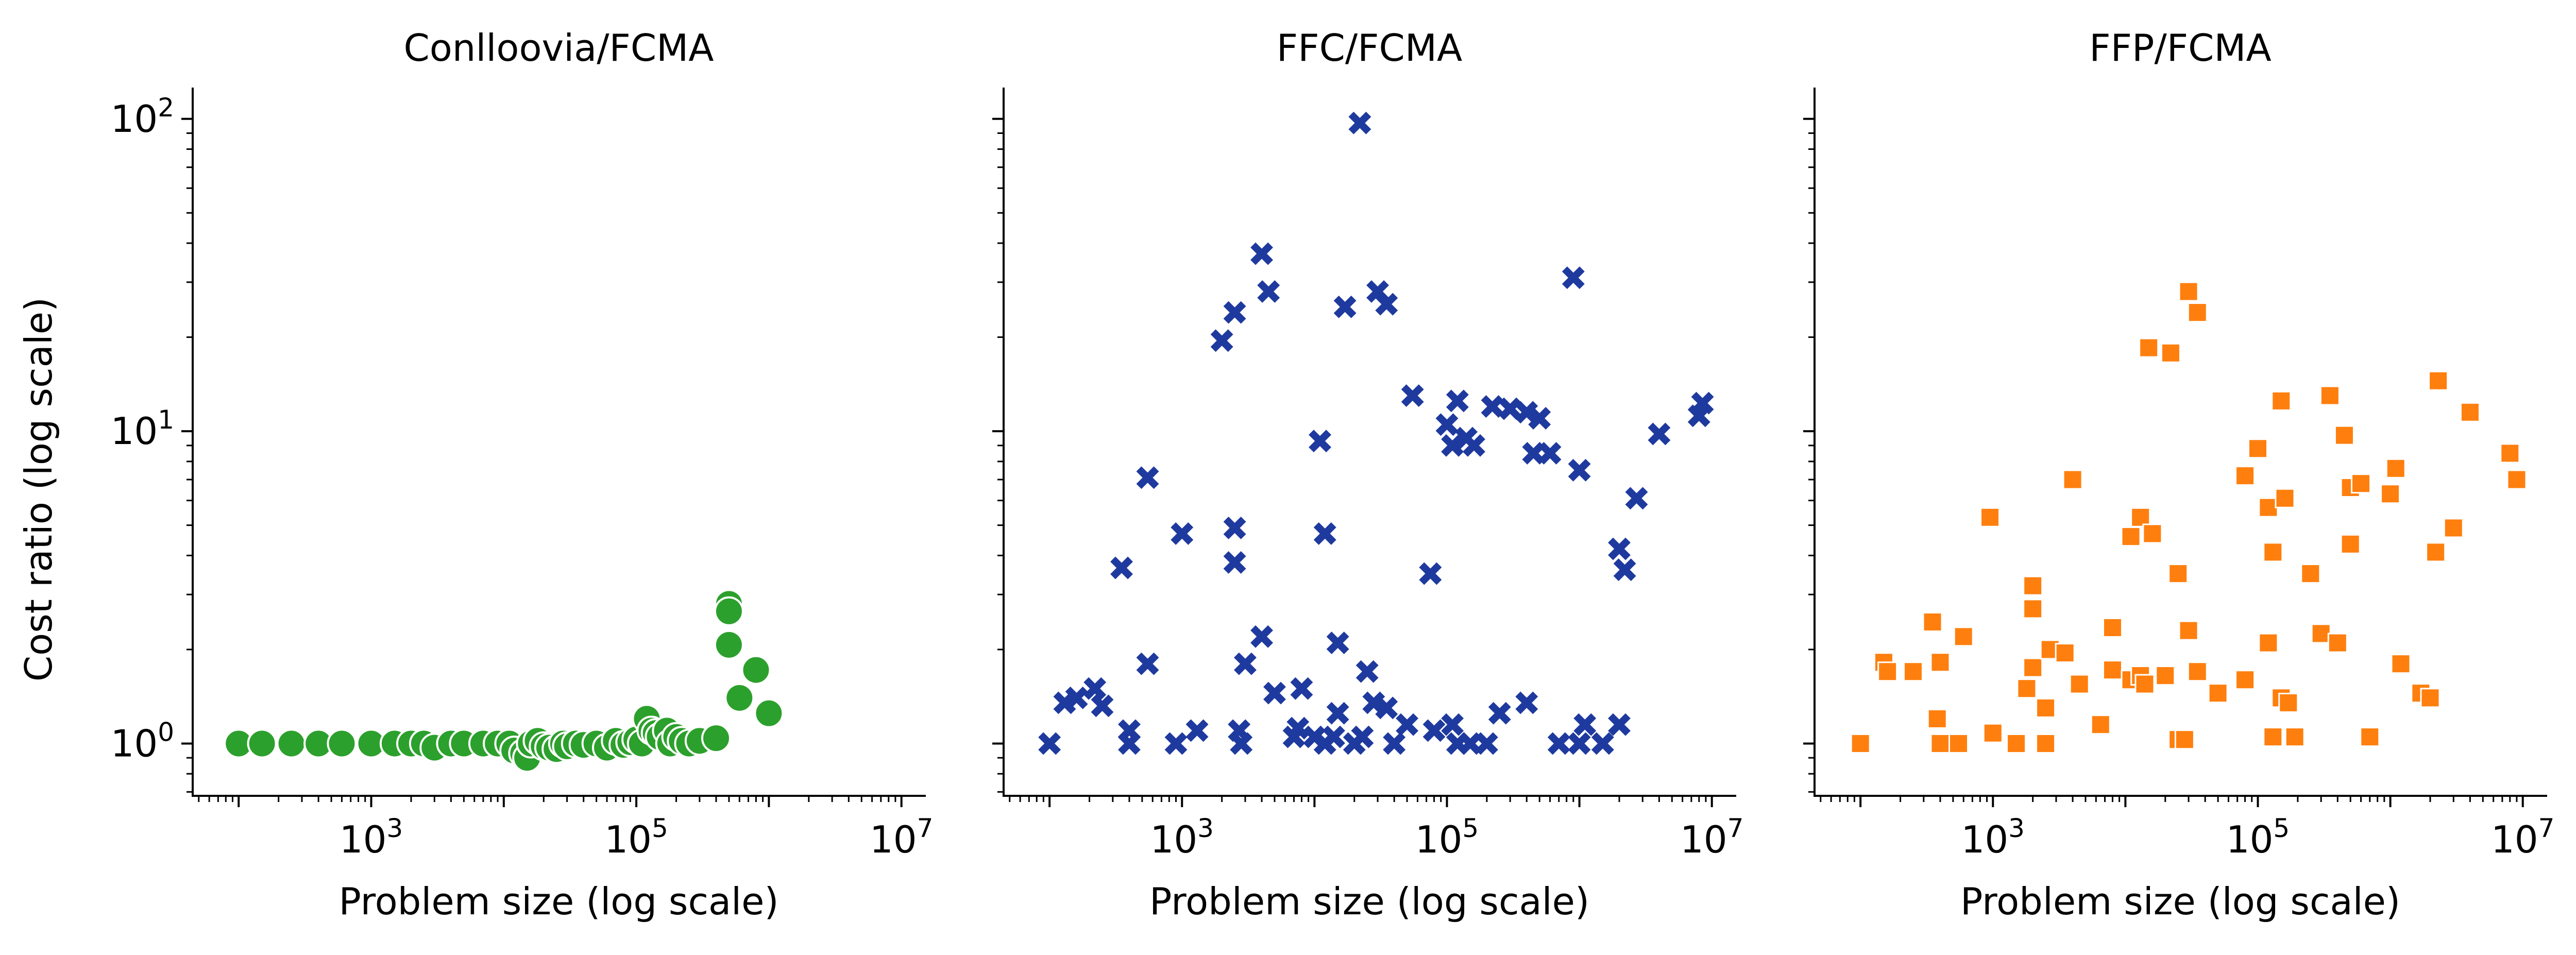 This screenshot has width=2576, height=955. What do you see at coordinates (371, 837) in the screenshot?
I see `x-tick-label: 103` at bounding box center [371, 837].